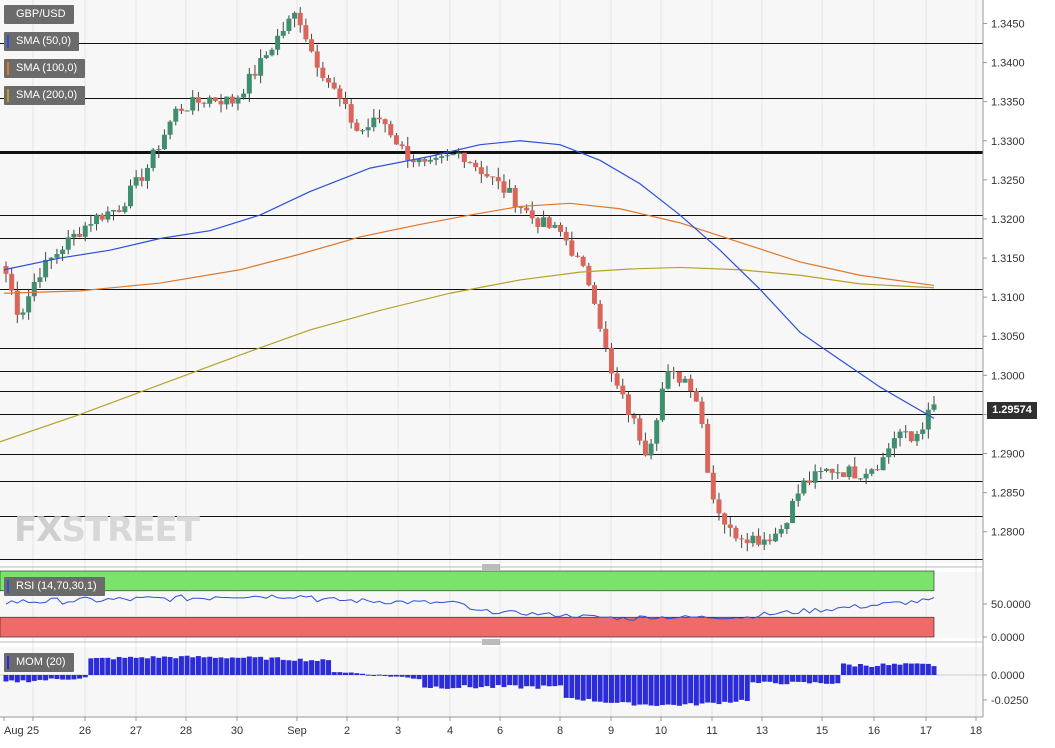 This screenshot has height=748, width=1055. What do you see at coordinates (42, 41) in the screenshot?
I see `sma50-legend: SMA (50,0)` at bounding box center [42, 41].